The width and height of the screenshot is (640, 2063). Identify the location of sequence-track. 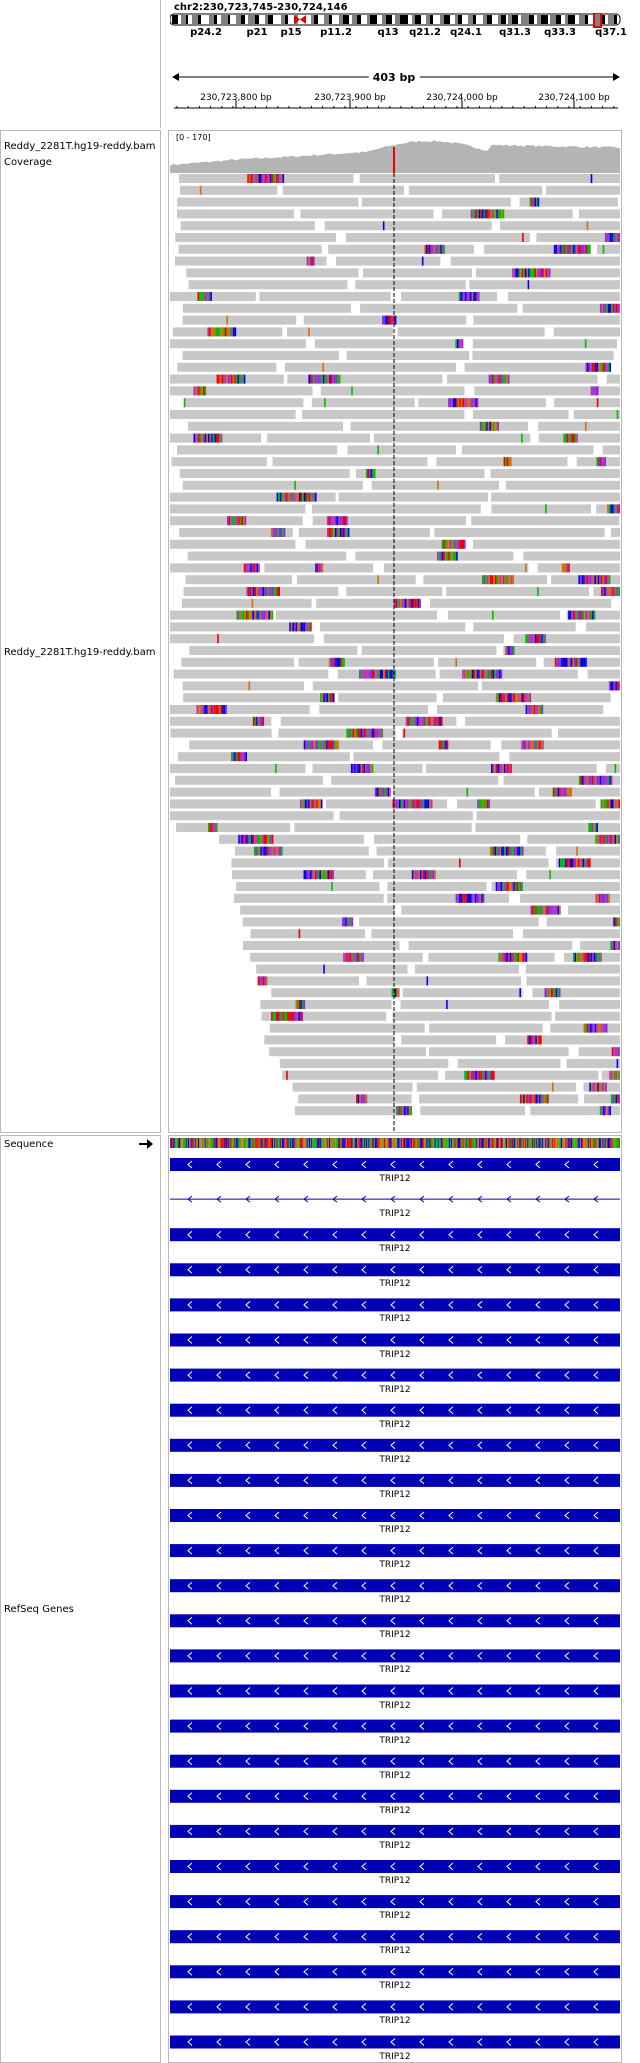
(395, 1144).